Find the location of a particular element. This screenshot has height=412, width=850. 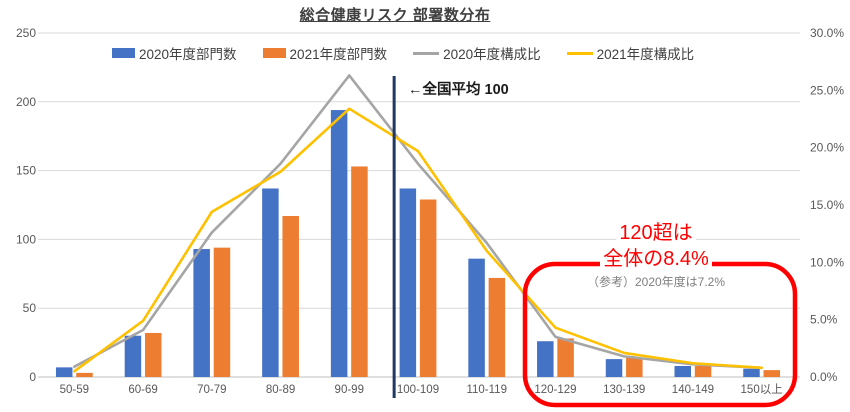

chart-legend: 2020年度部門数 2021年度部門数 2020年度構成比 2021年度構成比 is located at coordinates (403, 53).